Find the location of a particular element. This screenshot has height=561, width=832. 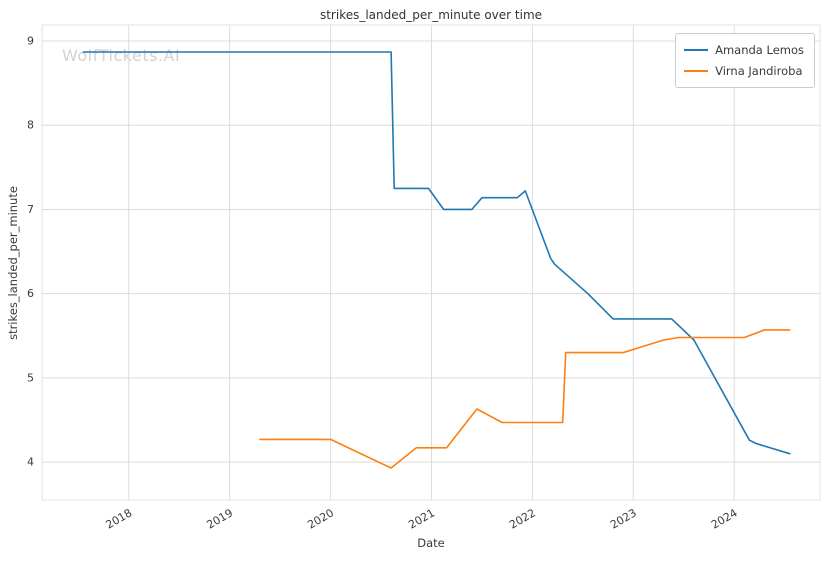

watermark: WolfTickets.AI is located at coordinates (121, 55).